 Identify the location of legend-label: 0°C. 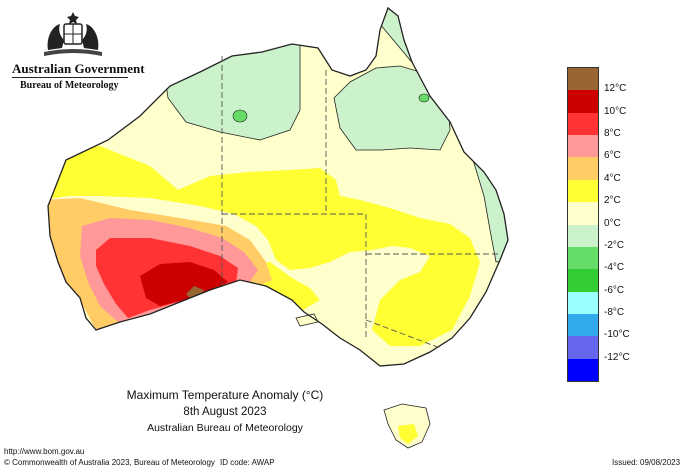
(612, 223).